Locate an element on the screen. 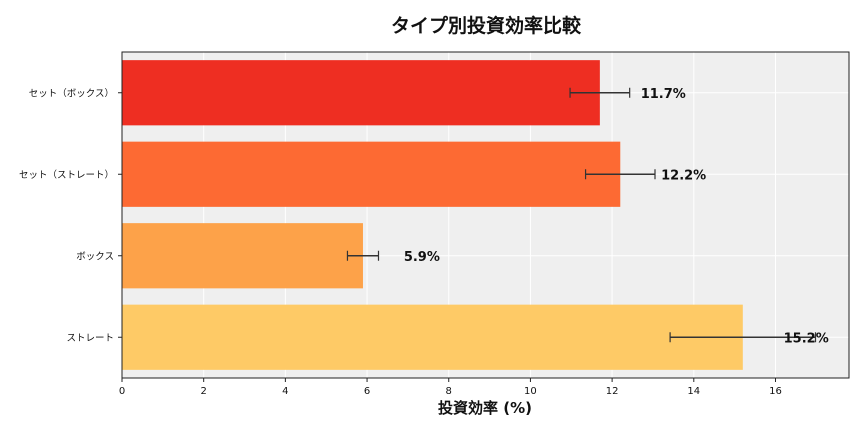 The height and width of the screenshot is (436, 864). x-tick-label: 8 is located at coordinates (449, 391).